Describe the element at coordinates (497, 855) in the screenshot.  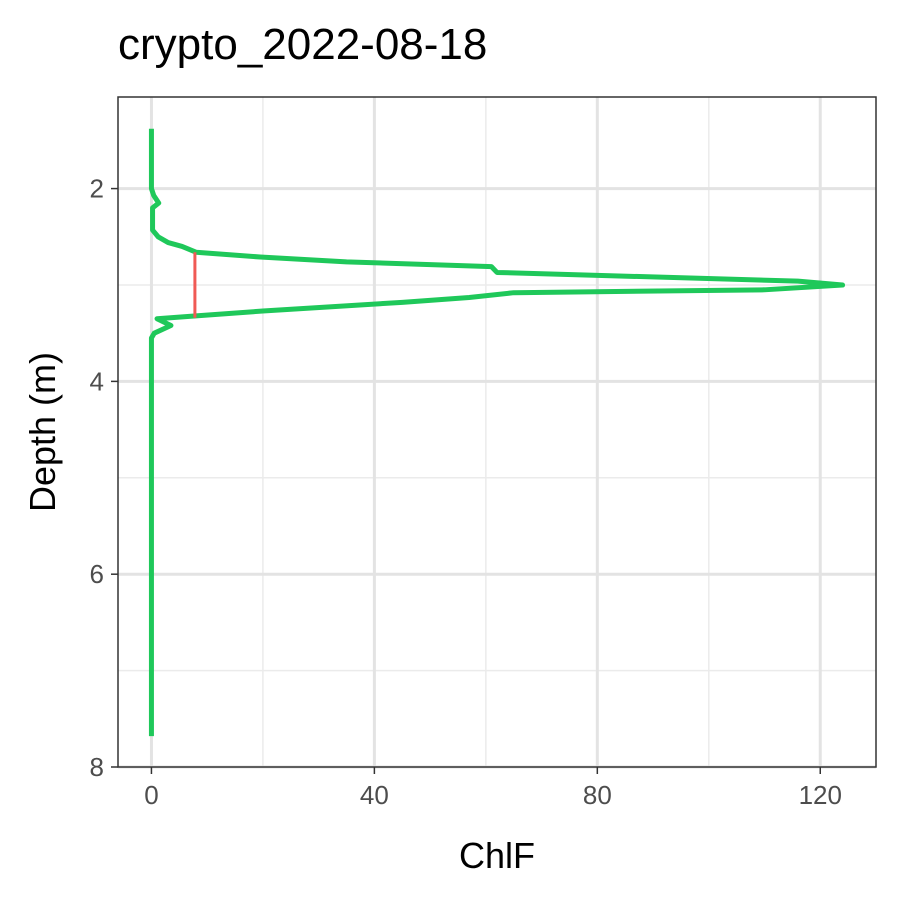
I see `x-axis-title: ChlF` at that location.